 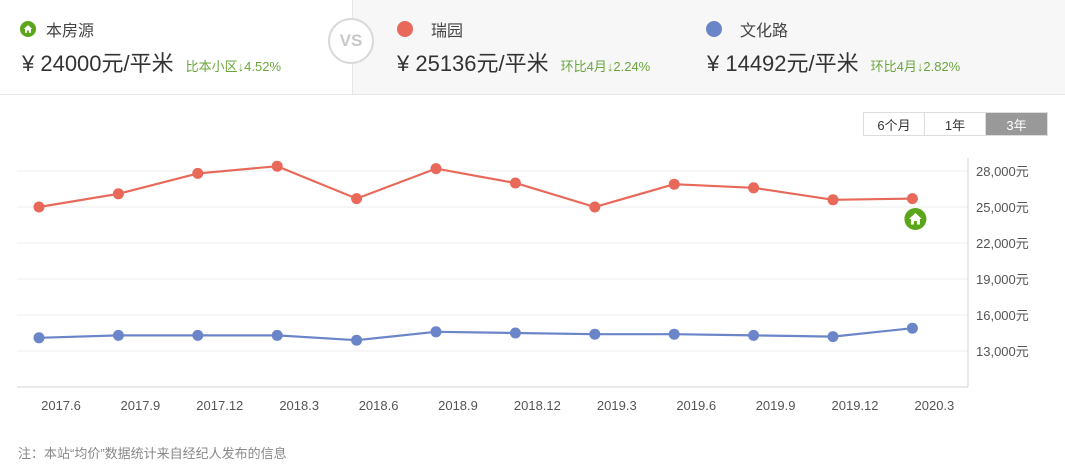 What do you see at coordinates (1002, 351) in the screenshot?
I see `y-tick-label: 13,000元` at bounding box center [1002, 351].